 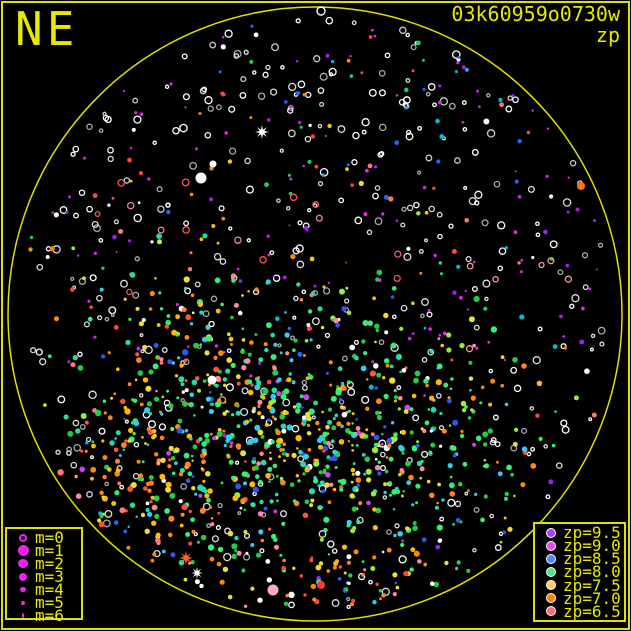 I want to click on zp-legend-row: zp=9.5, so click(x=581, y=533).